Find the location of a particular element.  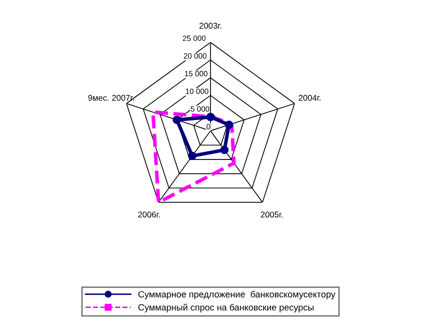

spoke-label: 9мес. 2007г. is located at coordinates (111, 97).